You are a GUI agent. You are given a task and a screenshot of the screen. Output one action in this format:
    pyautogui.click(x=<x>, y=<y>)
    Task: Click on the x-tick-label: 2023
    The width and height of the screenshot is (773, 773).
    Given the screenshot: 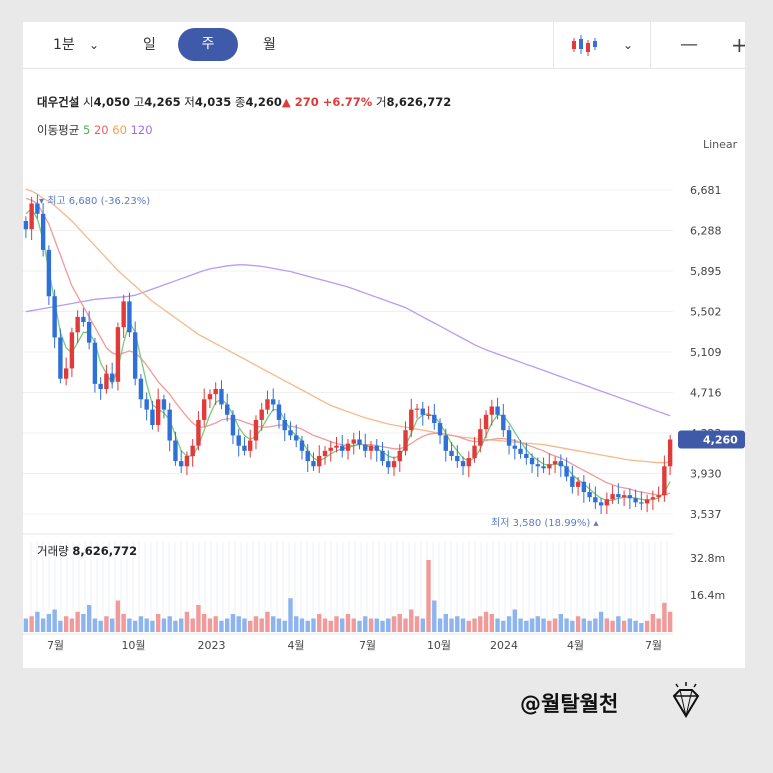 What is the action you would take?
    pyautogui.click(x=212, y=645)
    